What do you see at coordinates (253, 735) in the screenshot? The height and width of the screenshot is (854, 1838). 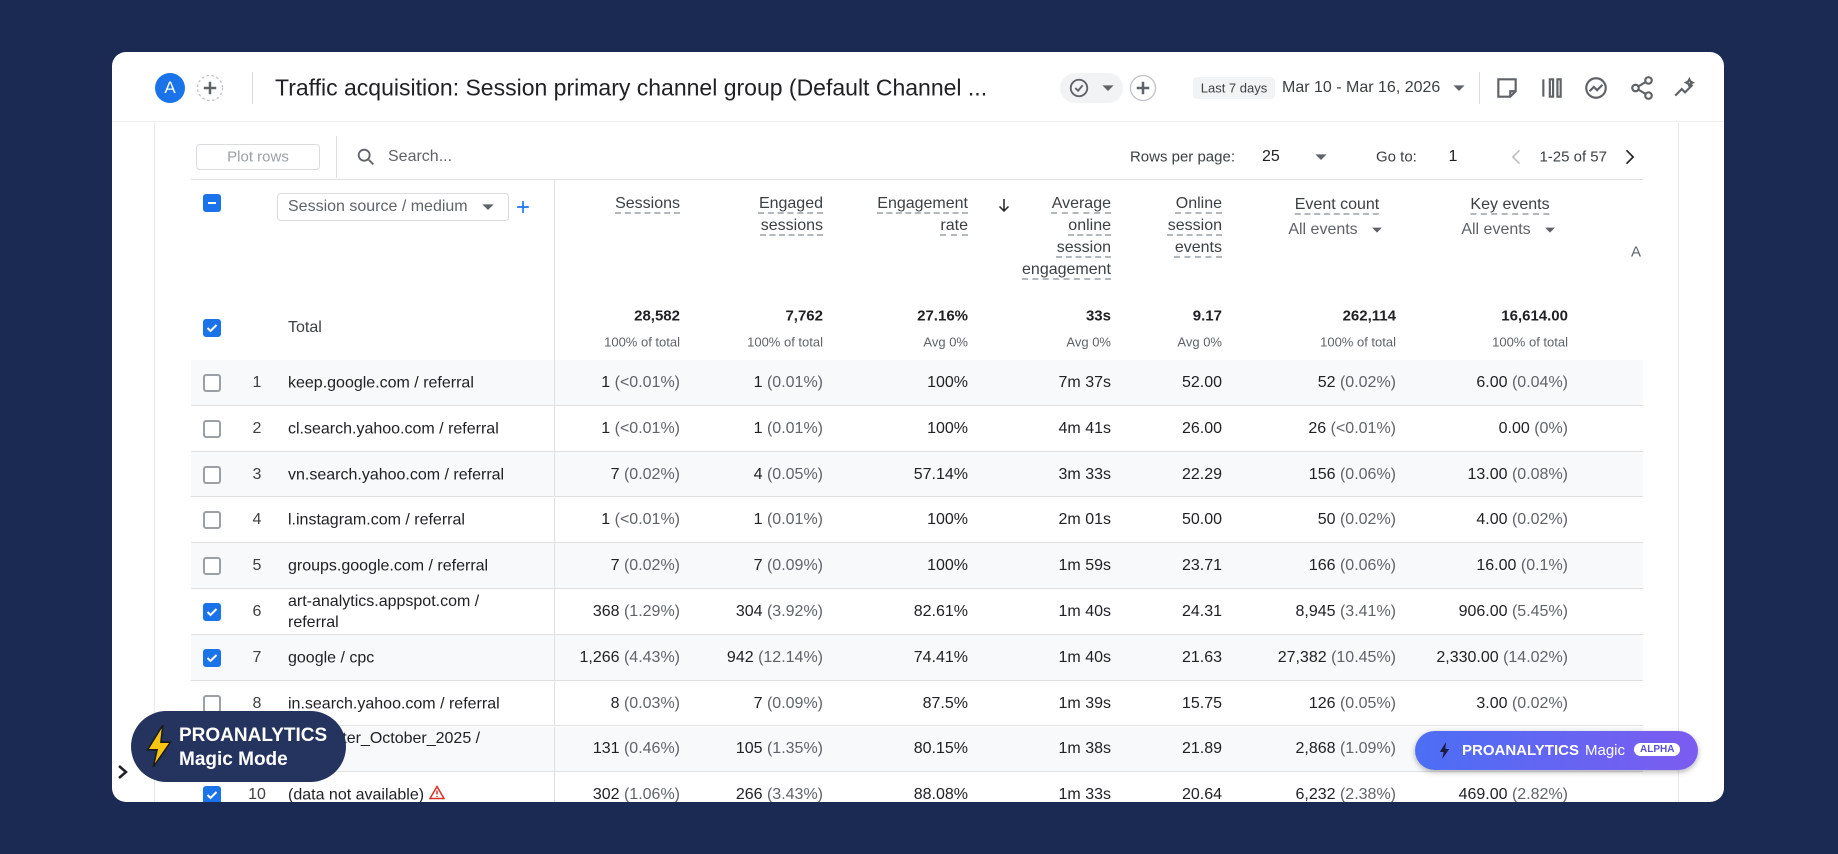 I see `badge-brand: PROANALYTICS` at bounding box center [253, 735].